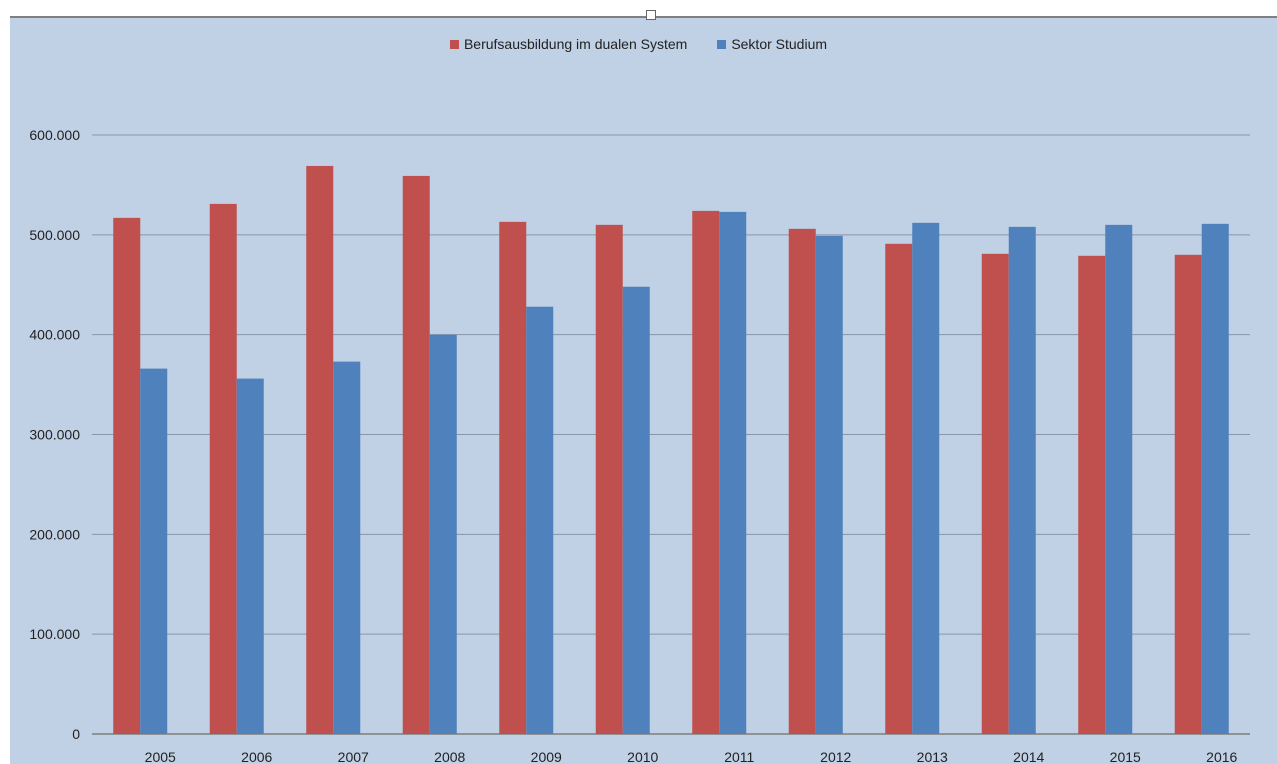 The height and width of the screenshot is (764, 1277). What do you see at coordinates (1022, 480) in the screenshot?
I see `bar-studium-2014` at bounding box center [1022, 480].